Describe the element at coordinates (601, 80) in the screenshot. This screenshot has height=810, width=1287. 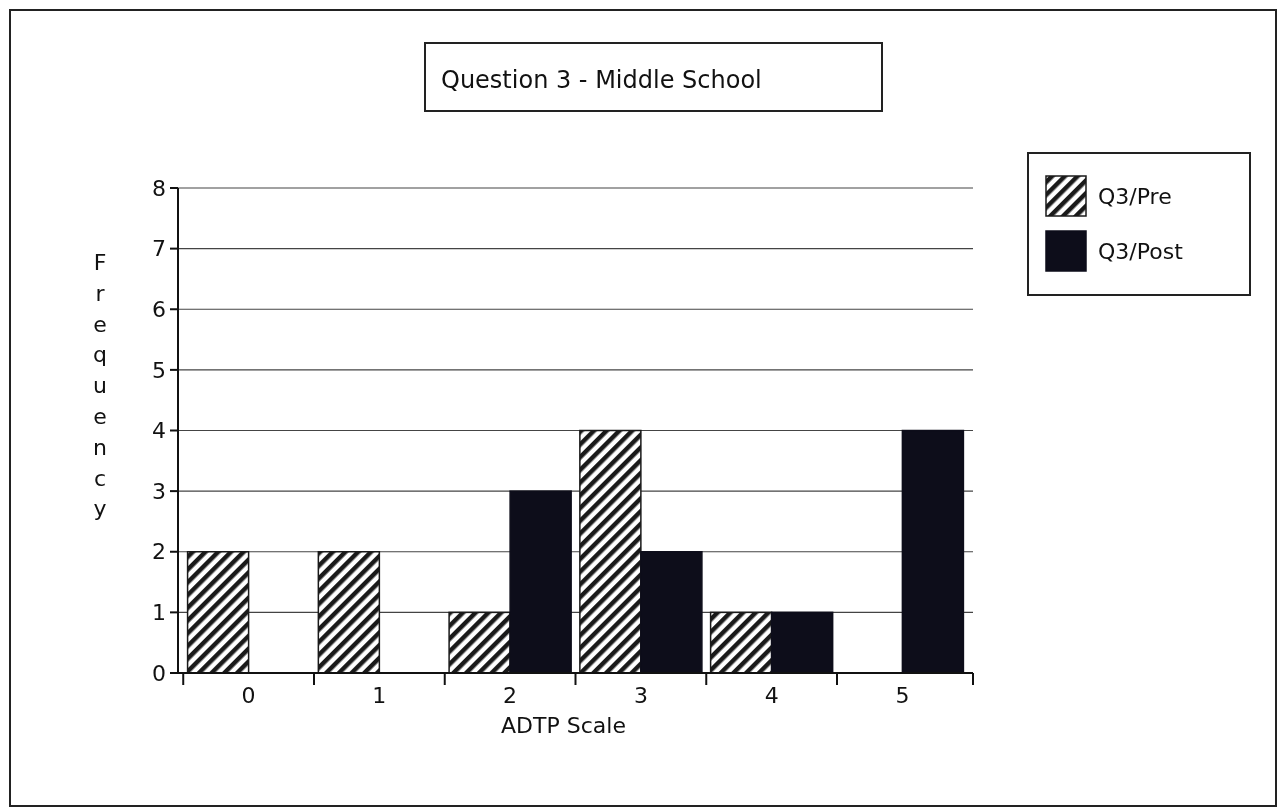
I see `chart-title: Question 3 - Middle School` at that location.